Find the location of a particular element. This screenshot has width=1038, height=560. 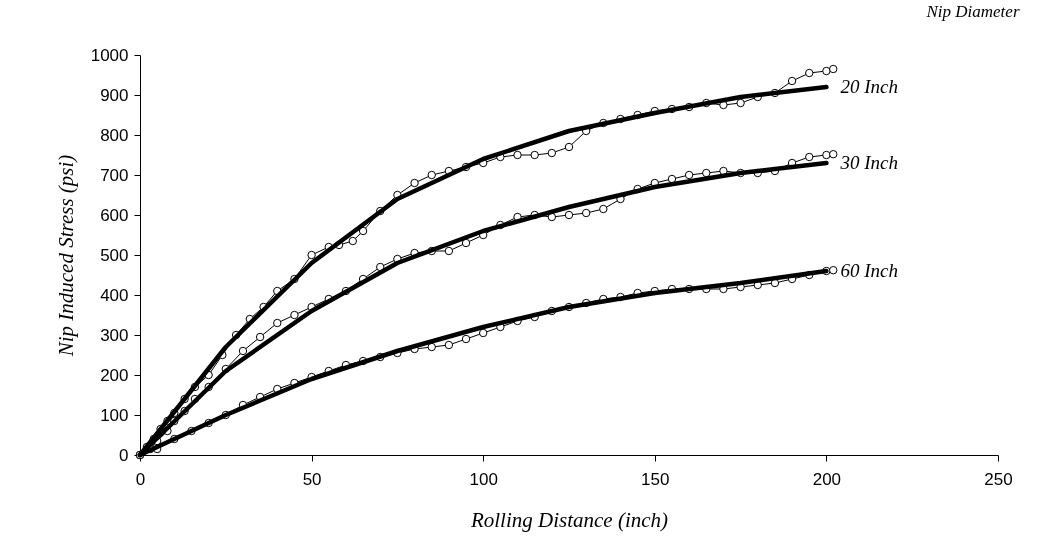

y-tick-label: 900 is located at coordinates (114, 95).